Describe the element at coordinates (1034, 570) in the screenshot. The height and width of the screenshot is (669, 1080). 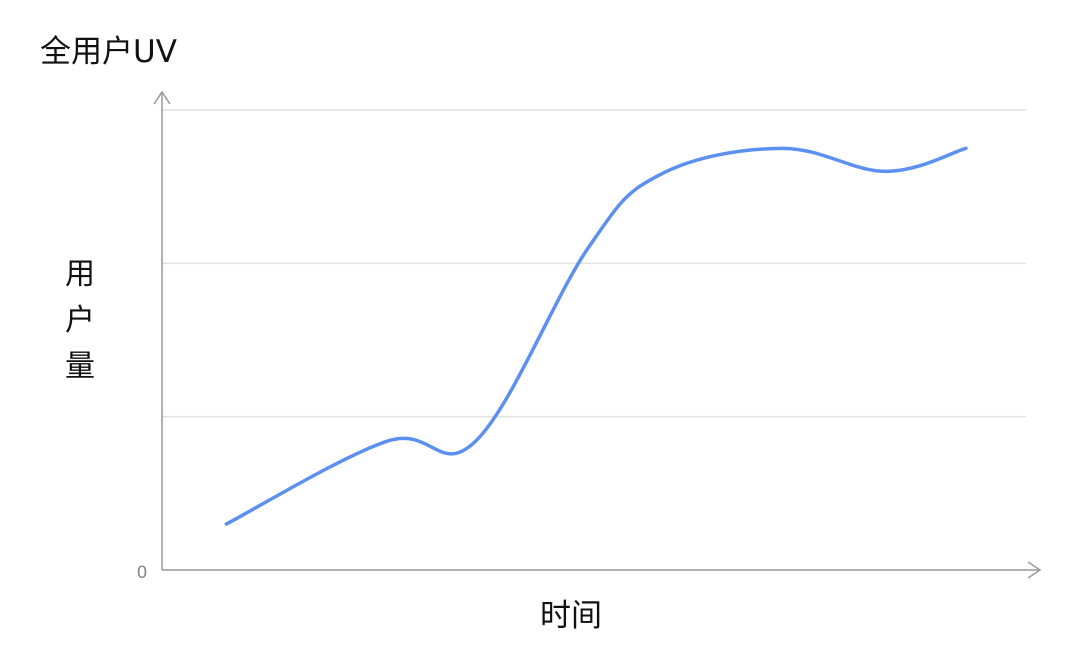
I see `x-axis-arrow` at that location.